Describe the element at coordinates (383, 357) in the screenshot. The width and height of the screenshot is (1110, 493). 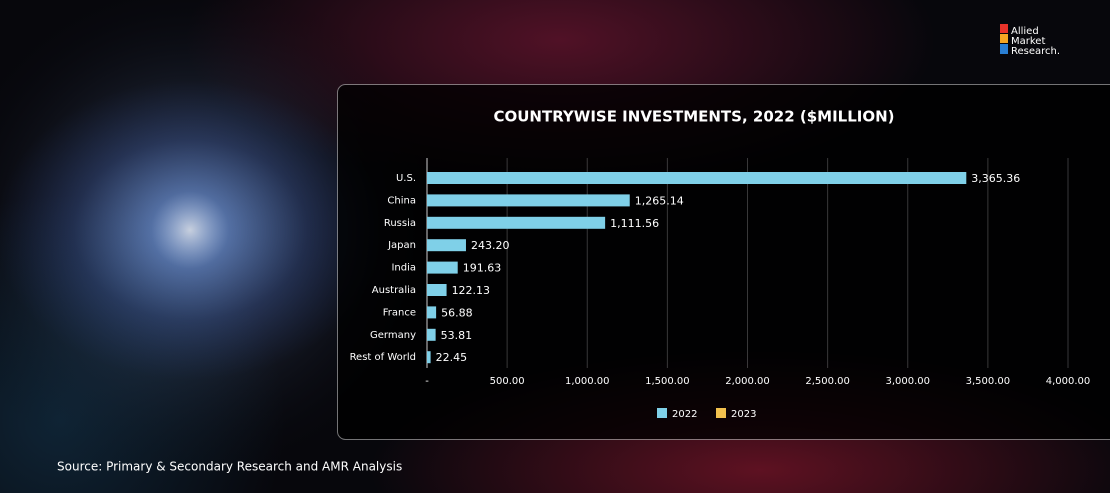
I see `y-tick-label: Rest of World` at that location.